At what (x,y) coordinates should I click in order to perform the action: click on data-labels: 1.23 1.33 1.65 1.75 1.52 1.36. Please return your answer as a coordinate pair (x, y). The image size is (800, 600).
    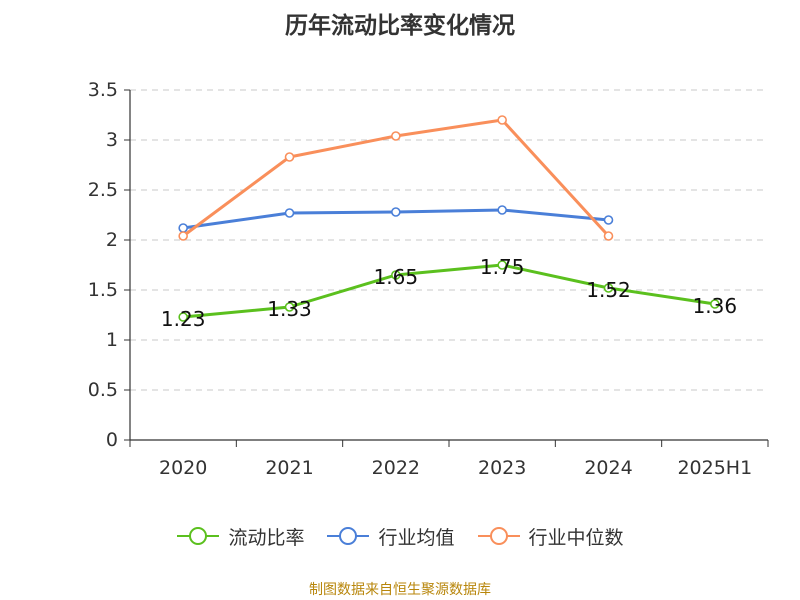
    Looking at the image, I should click on (449, 293).